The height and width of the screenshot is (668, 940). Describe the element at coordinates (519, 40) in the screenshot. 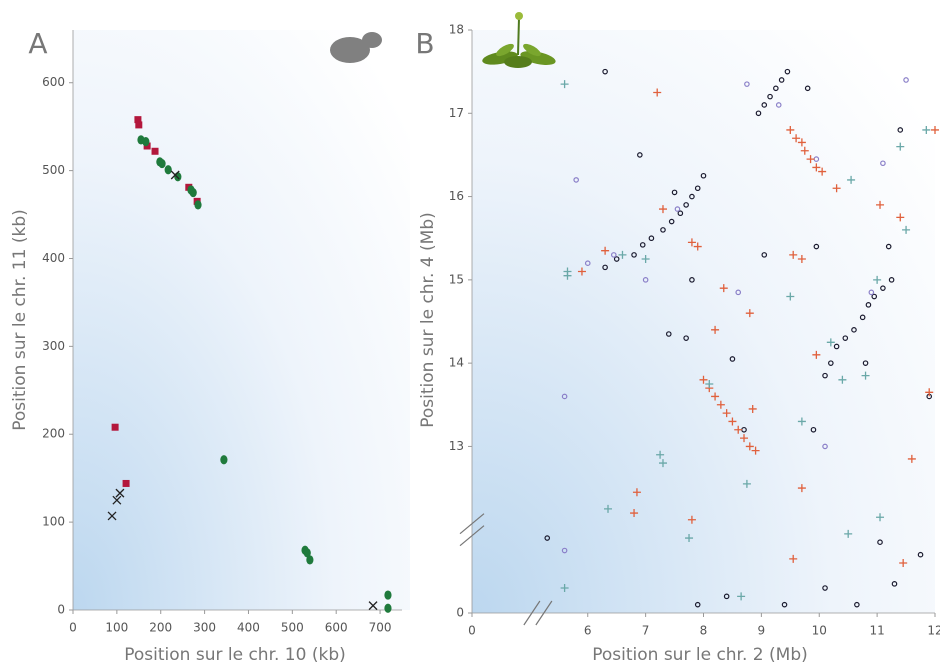

I see `plant-icon` at that location.